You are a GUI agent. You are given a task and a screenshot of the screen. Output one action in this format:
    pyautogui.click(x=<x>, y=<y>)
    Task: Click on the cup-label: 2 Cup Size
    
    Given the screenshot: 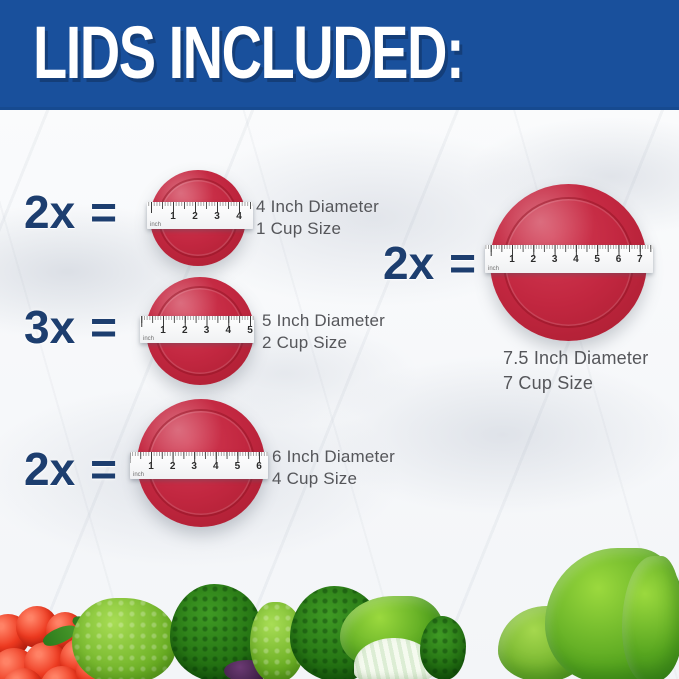 What is the action you would take?
    pyautogui.click(x=305, y=342)
    